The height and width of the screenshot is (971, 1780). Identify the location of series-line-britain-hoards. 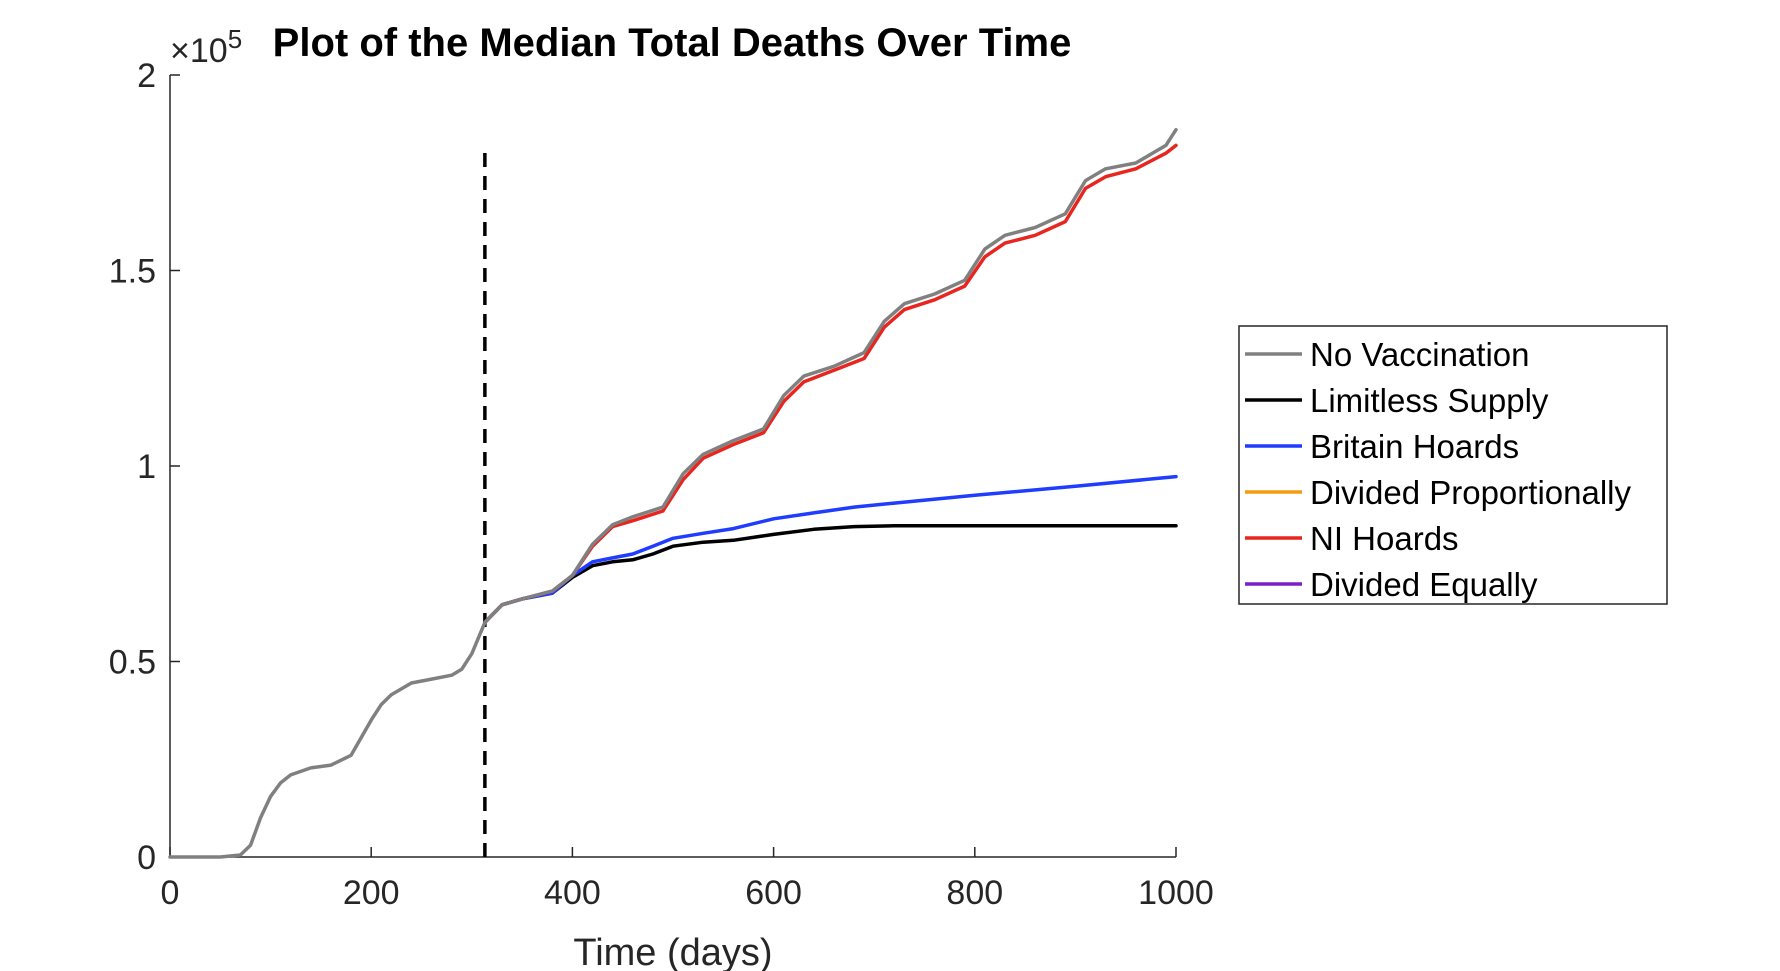
(830, 549).